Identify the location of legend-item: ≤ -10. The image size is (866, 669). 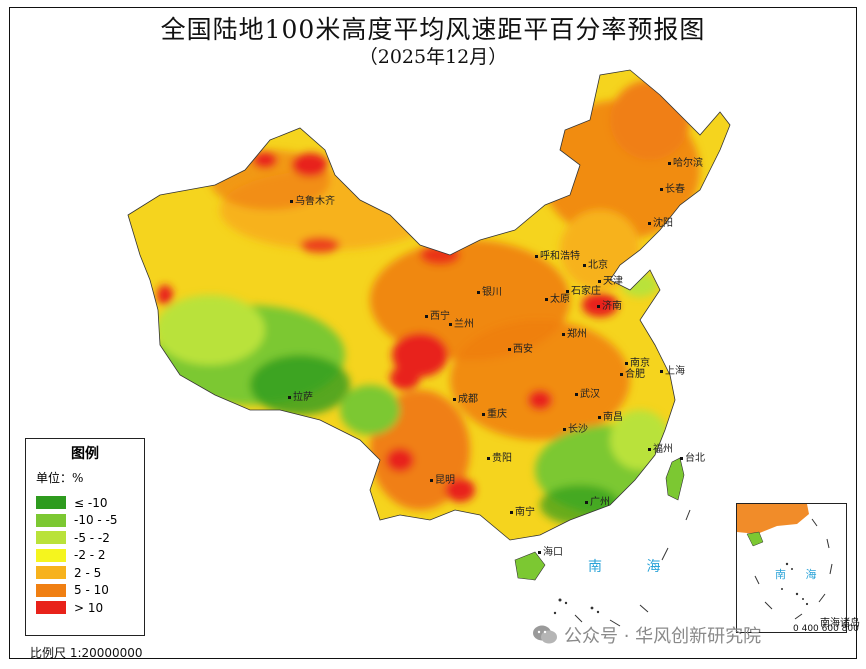
(90, 503).